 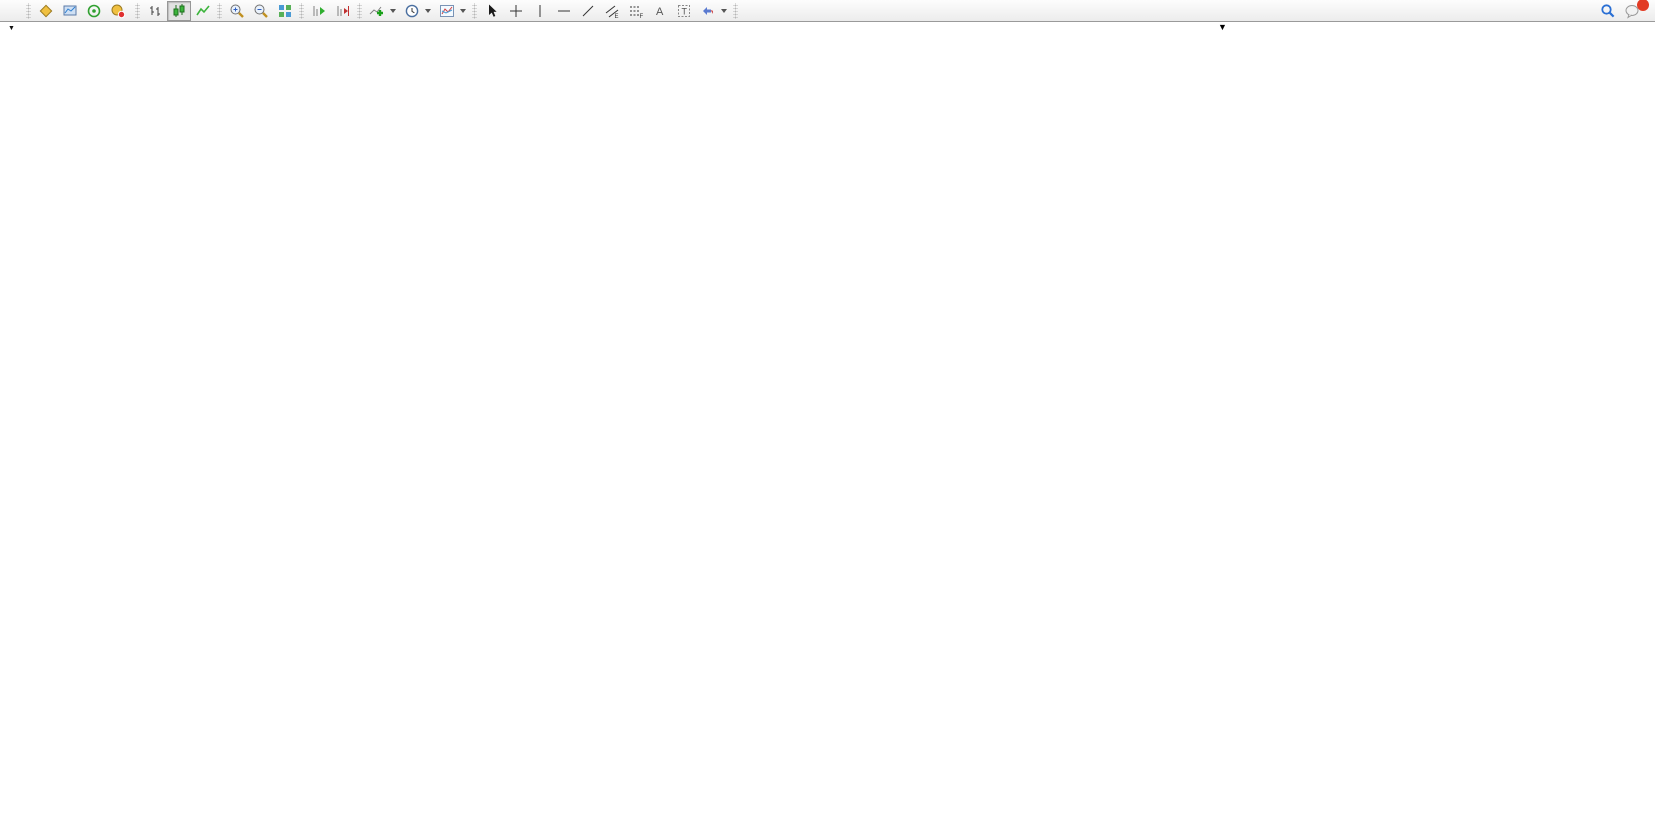 What do you see at coordinates (617, 16) in the screenshot?
I see `svg-text: E` at bounding box center [617, 16].